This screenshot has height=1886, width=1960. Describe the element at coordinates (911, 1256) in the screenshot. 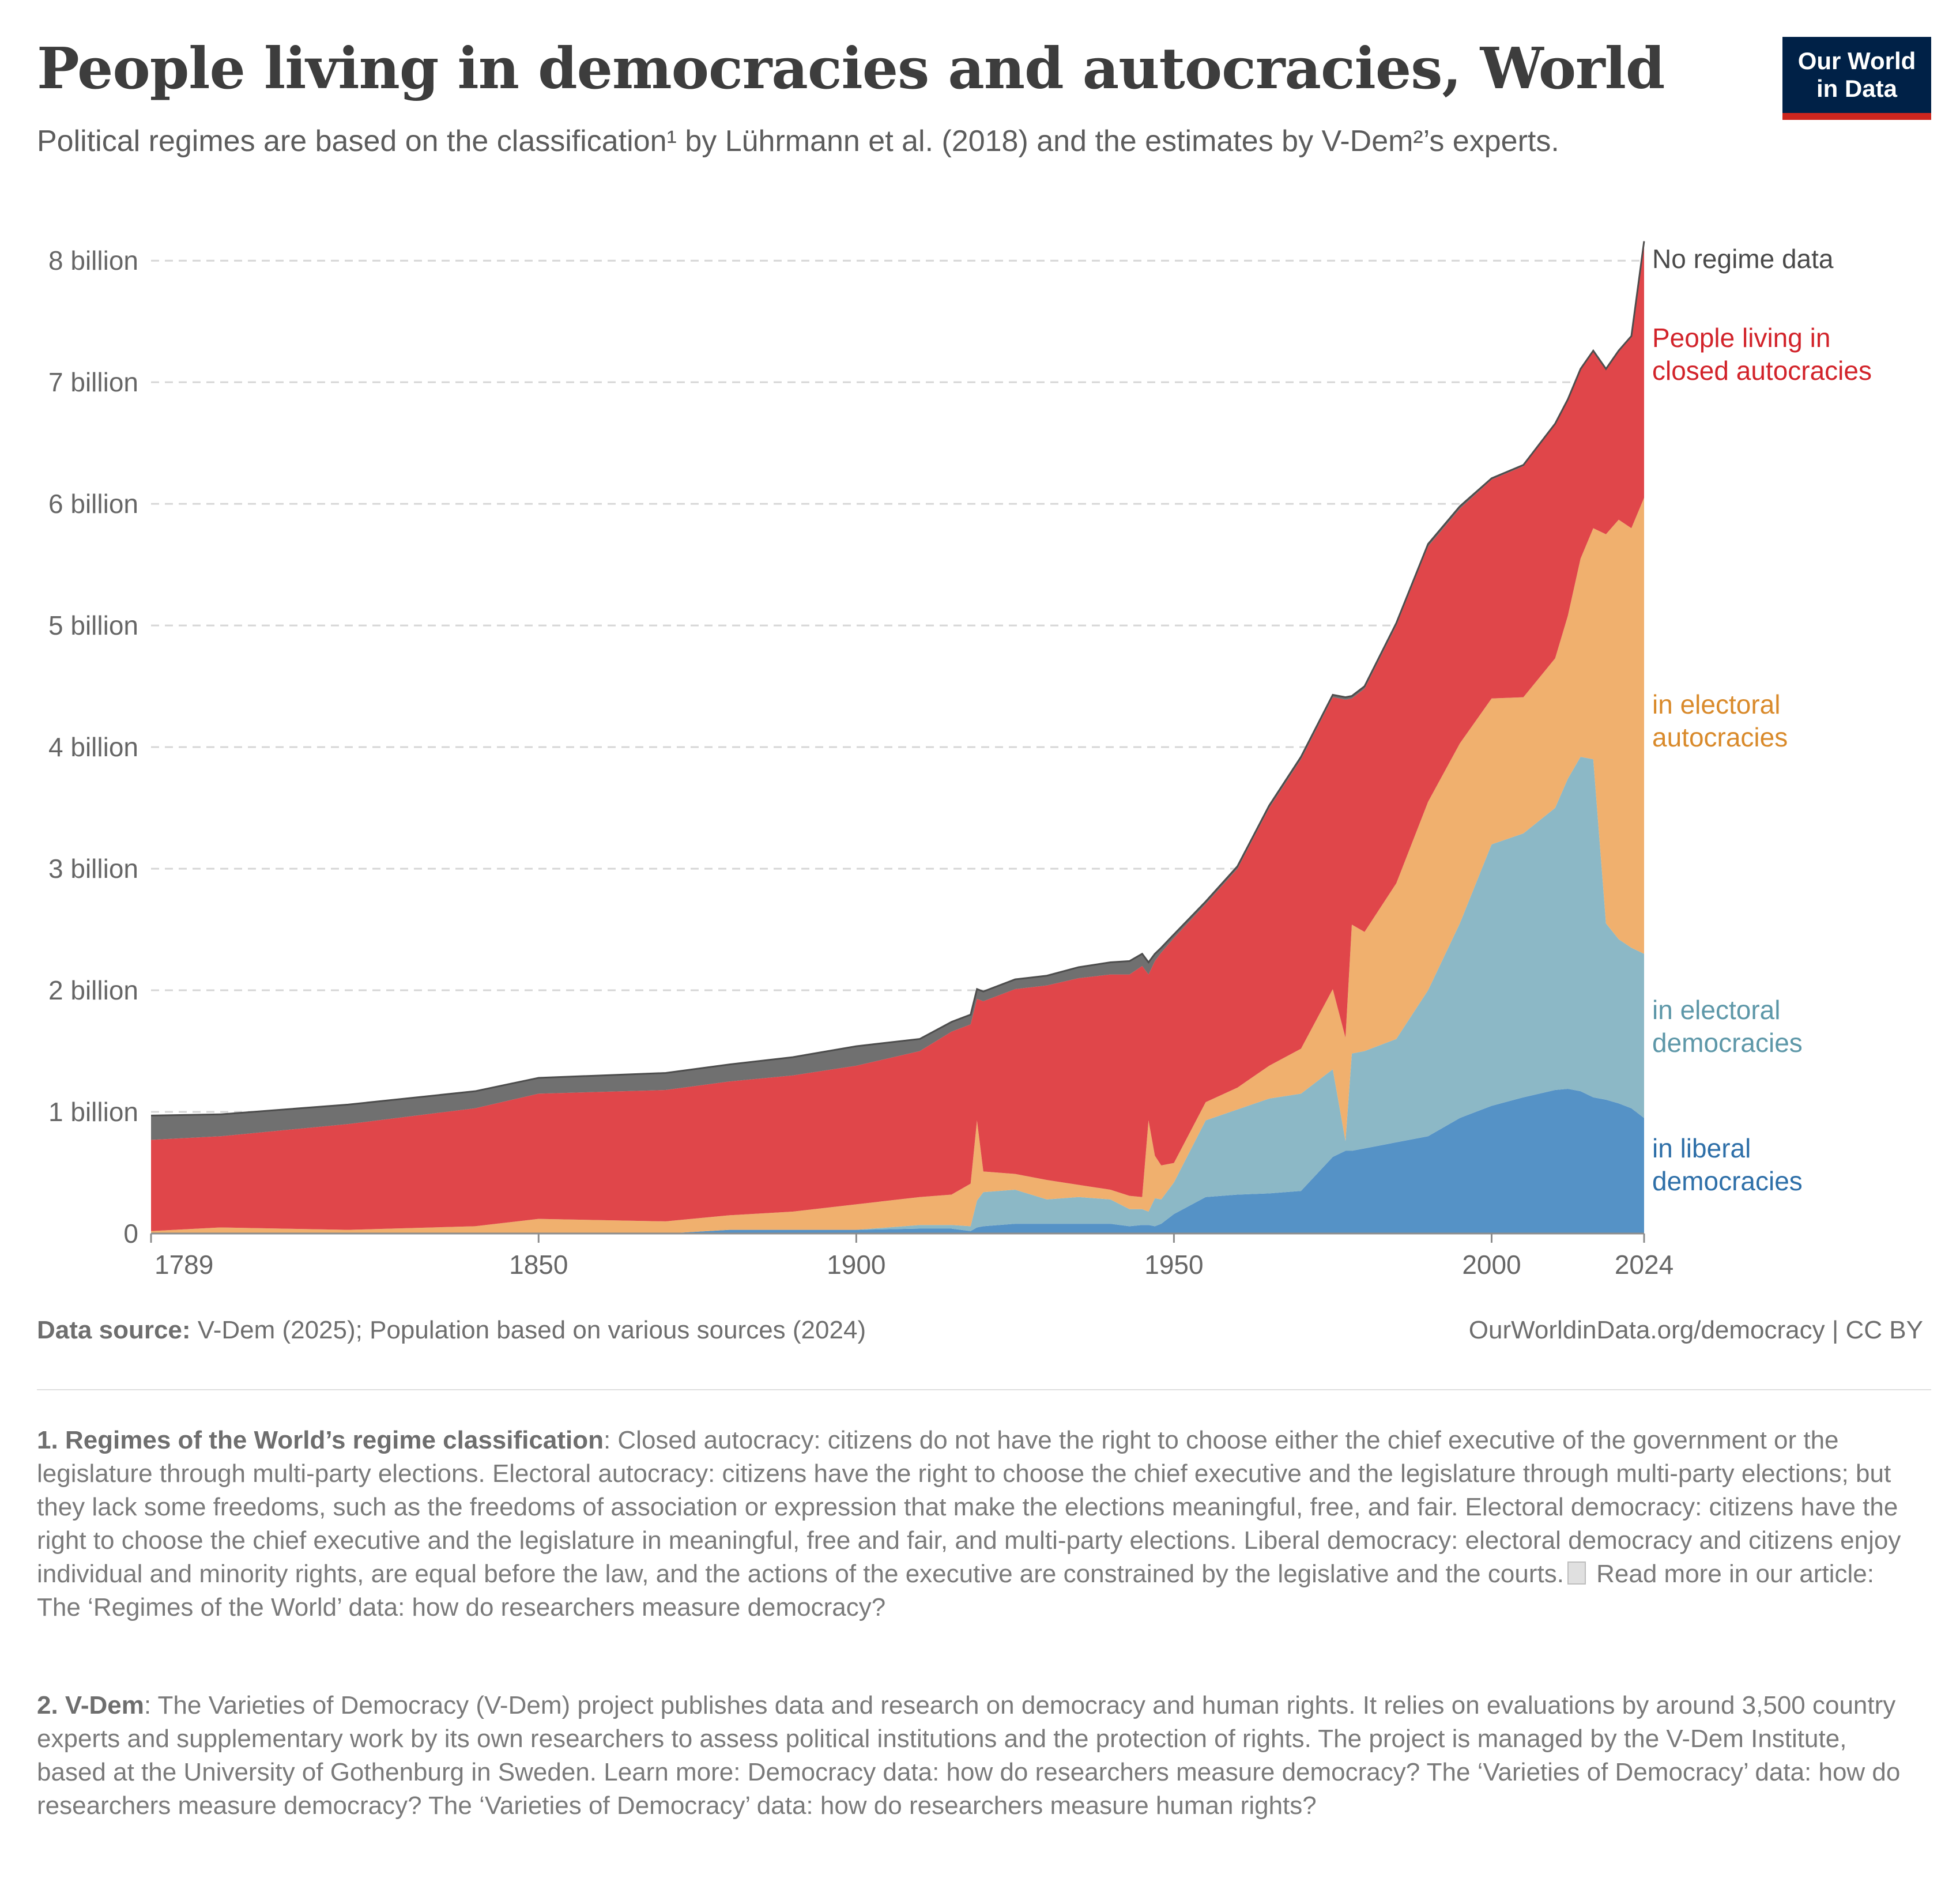

I see `x-axis: 1789 1850 1900 1950 2000 2024` at that location.